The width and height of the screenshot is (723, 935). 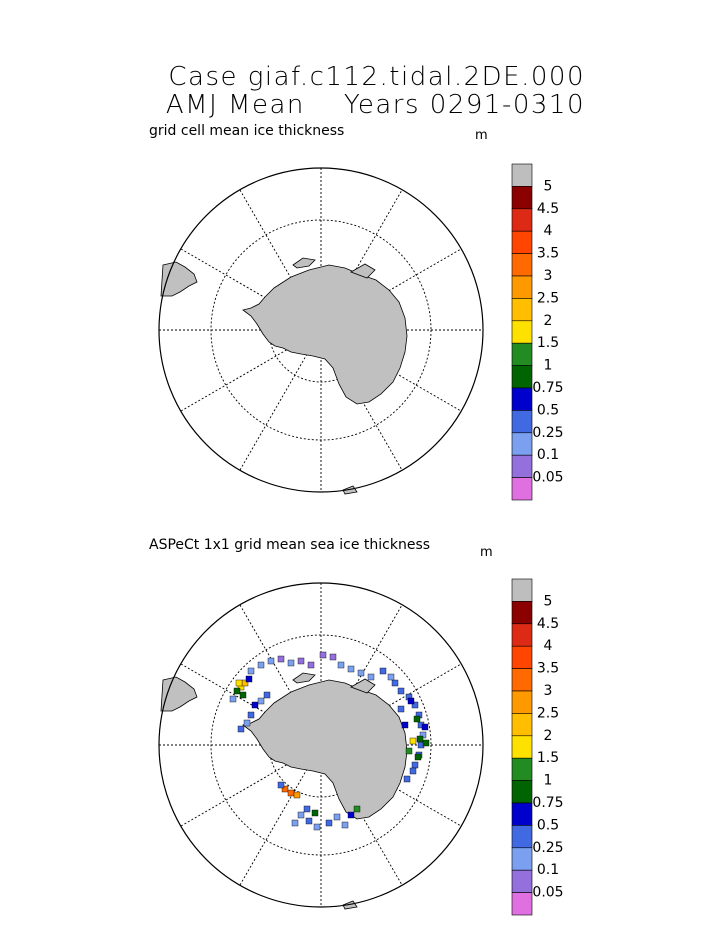 What do you see at coordinates (375, 105) in the screenshot?
I see `title-period: AMJ Mean Years 0291-0310` at bounding box center [375, 105].